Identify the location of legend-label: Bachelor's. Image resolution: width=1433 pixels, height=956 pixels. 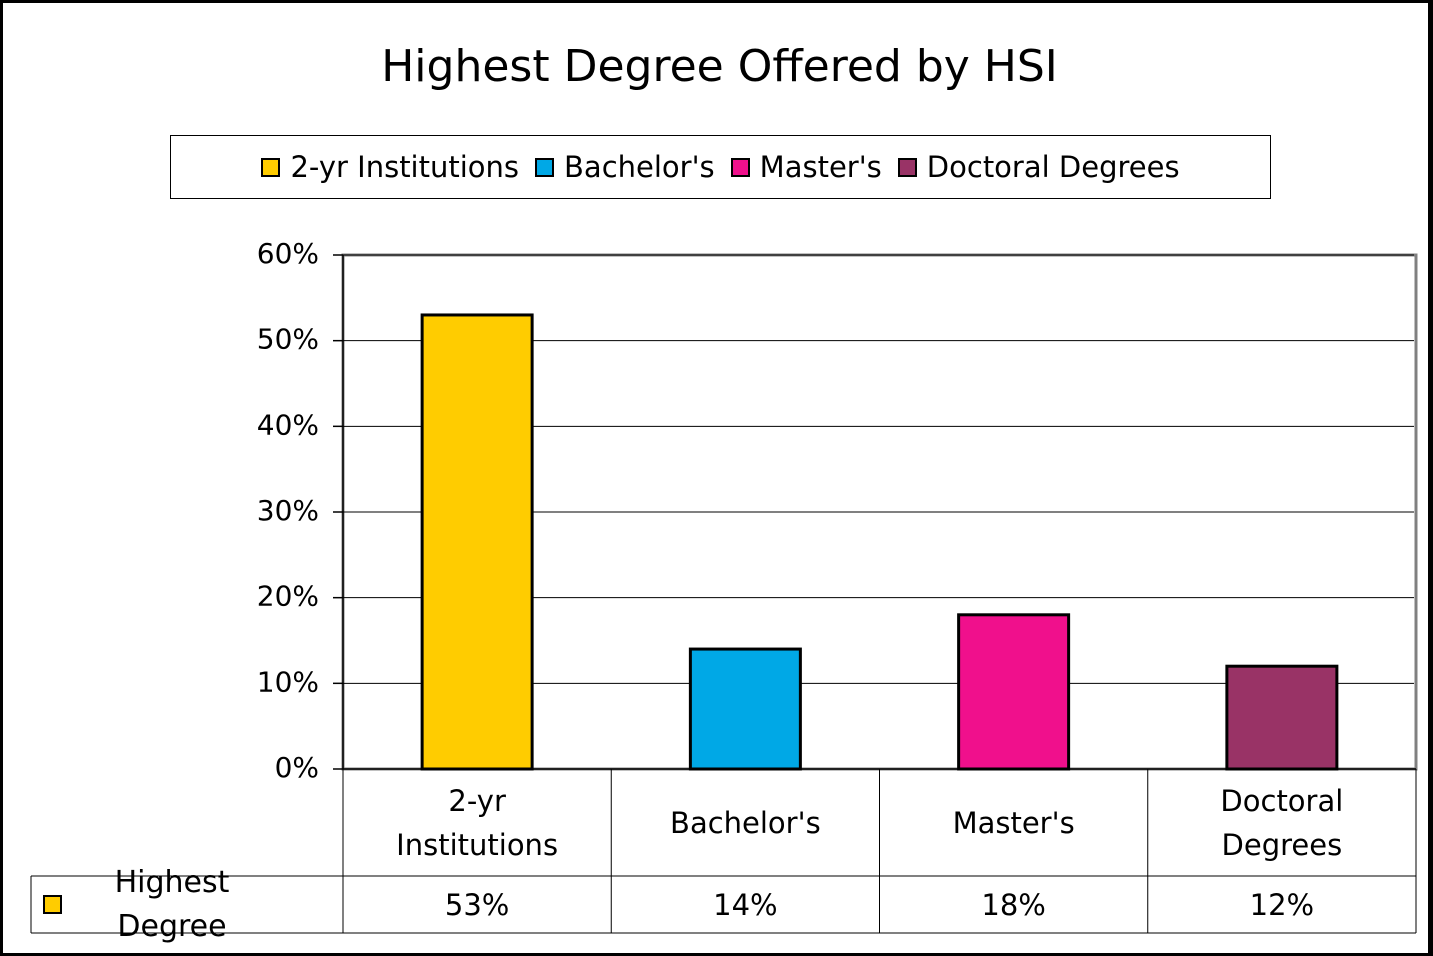
(639, 167).